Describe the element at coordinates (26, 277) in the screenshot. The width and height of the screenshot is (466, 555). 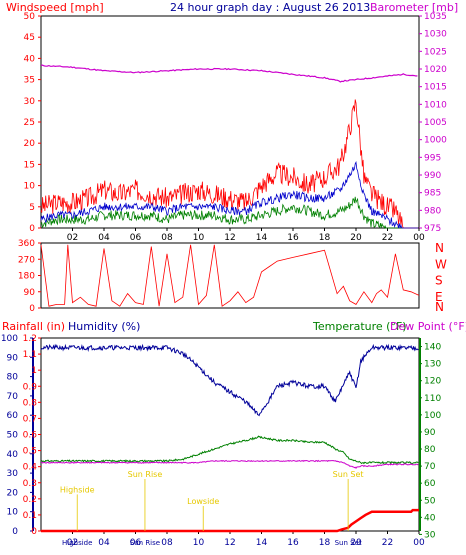
I see `direction-tick-label: 180` at that location.